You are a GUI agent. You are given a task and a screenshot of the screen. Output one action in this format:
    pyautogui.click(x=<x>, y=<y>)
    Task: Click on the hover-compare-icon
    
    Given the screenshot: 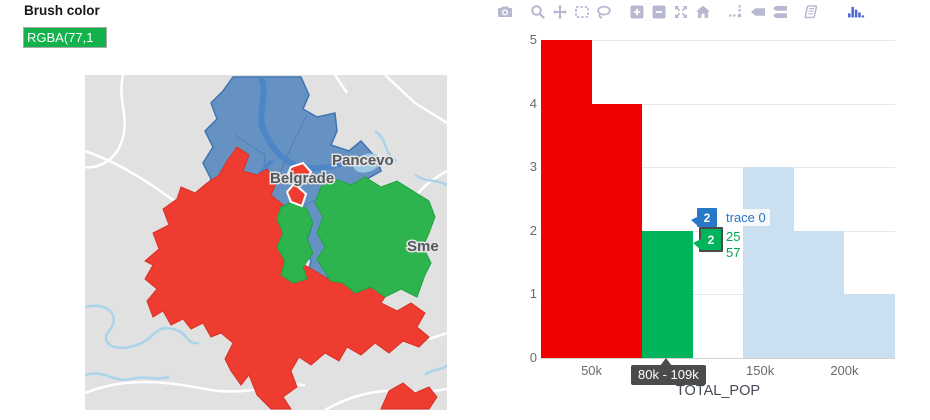 What is the action you would take?
    pyautogui.click(x=779, y=11)
    